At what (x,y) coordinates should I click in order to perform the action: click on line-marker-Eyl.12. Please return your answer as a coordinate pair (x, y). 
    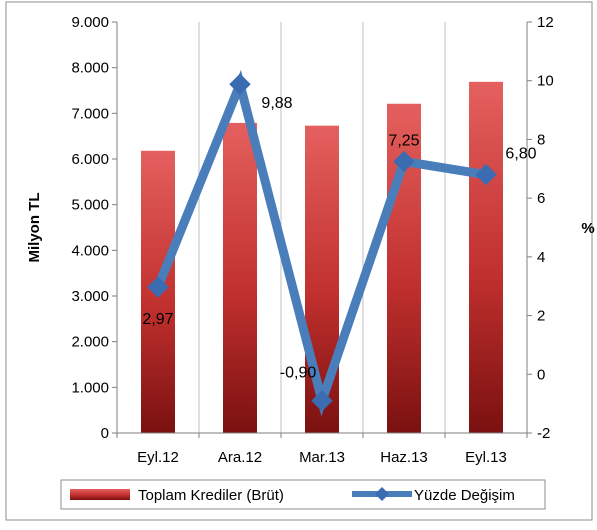
    Looking at the image, I should click on (158, 287).